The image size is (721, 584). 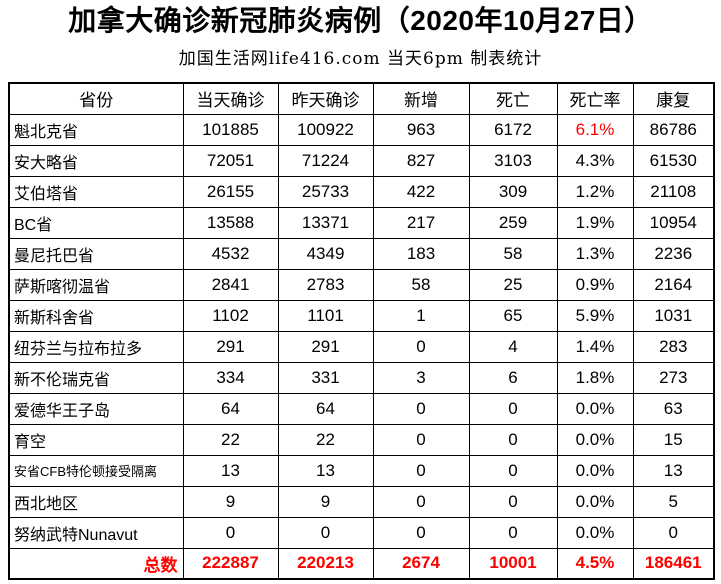 I want to click on recovered-cell: 283, so click(x=673, y=346).